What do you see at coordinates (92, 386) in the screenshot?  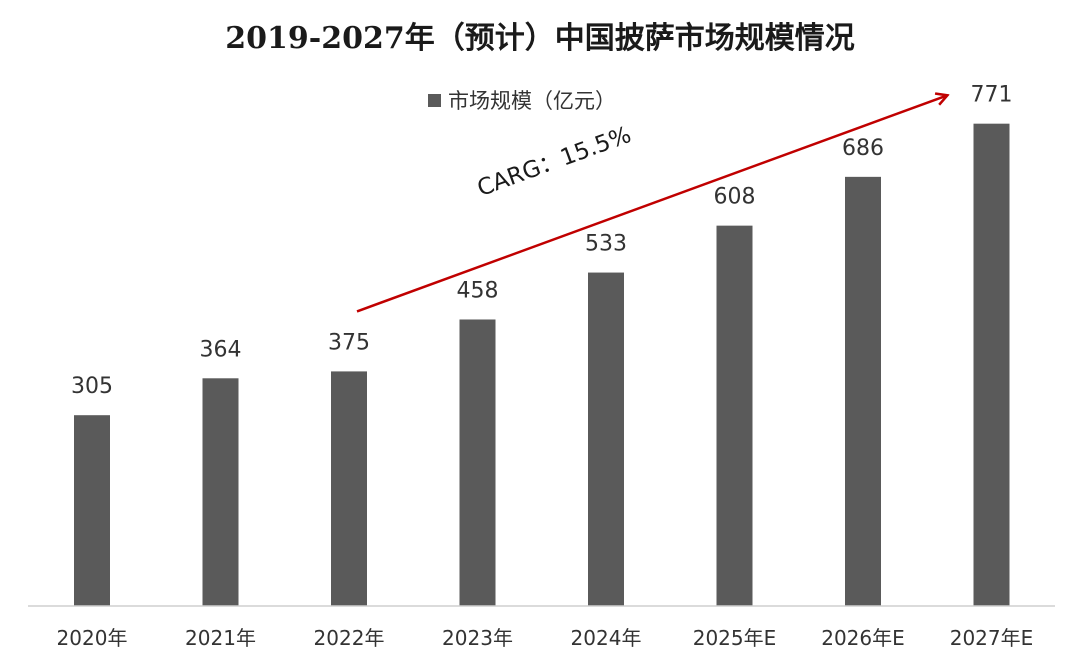 I see `bar-value-label: 305` at bounding box center [92, 386].